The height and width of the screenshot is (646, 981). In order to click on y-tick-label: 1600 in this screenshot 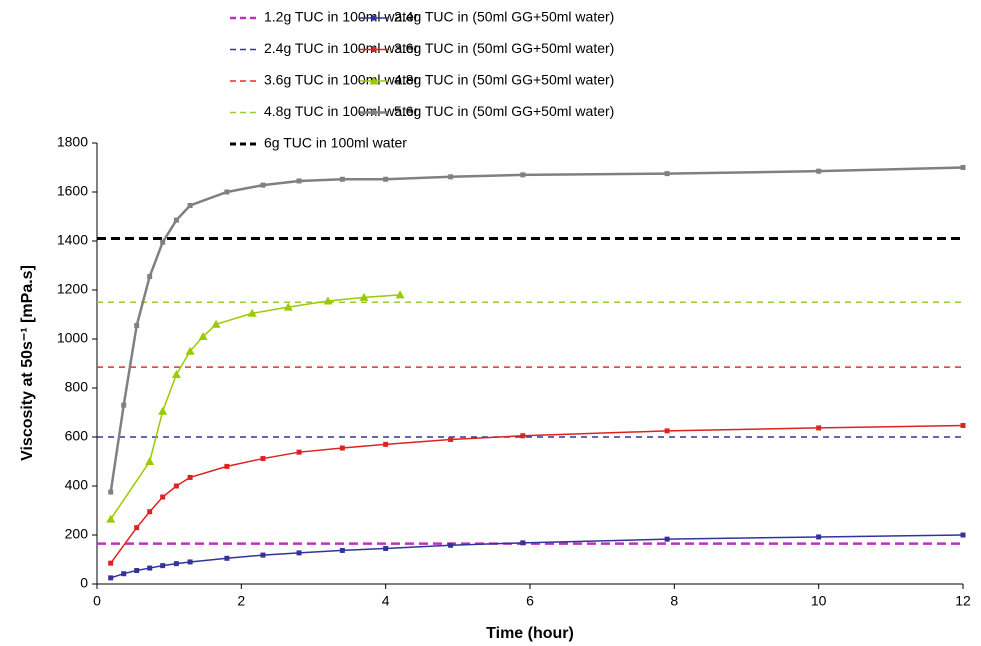, I will do `click(72, 191)`.